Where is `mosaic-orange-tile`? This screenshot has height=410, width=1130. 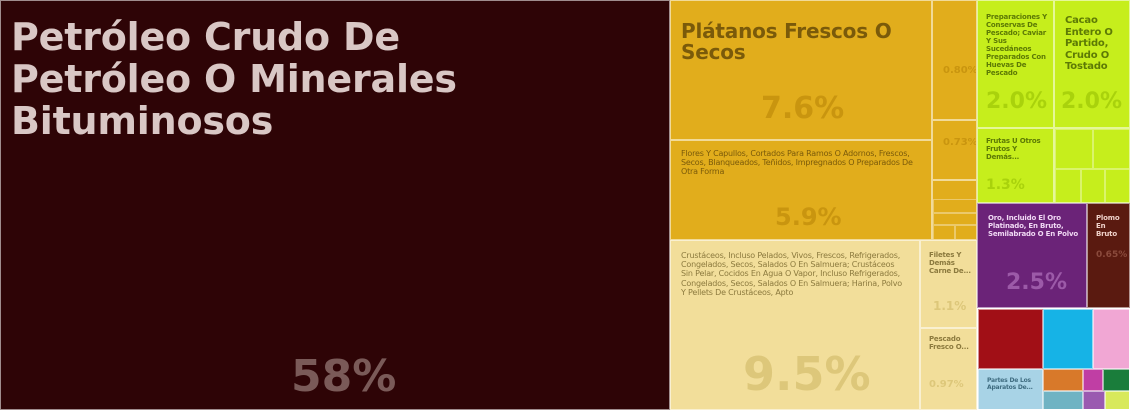
mosaic-orange-tile is located at coordinates (1063, 380).